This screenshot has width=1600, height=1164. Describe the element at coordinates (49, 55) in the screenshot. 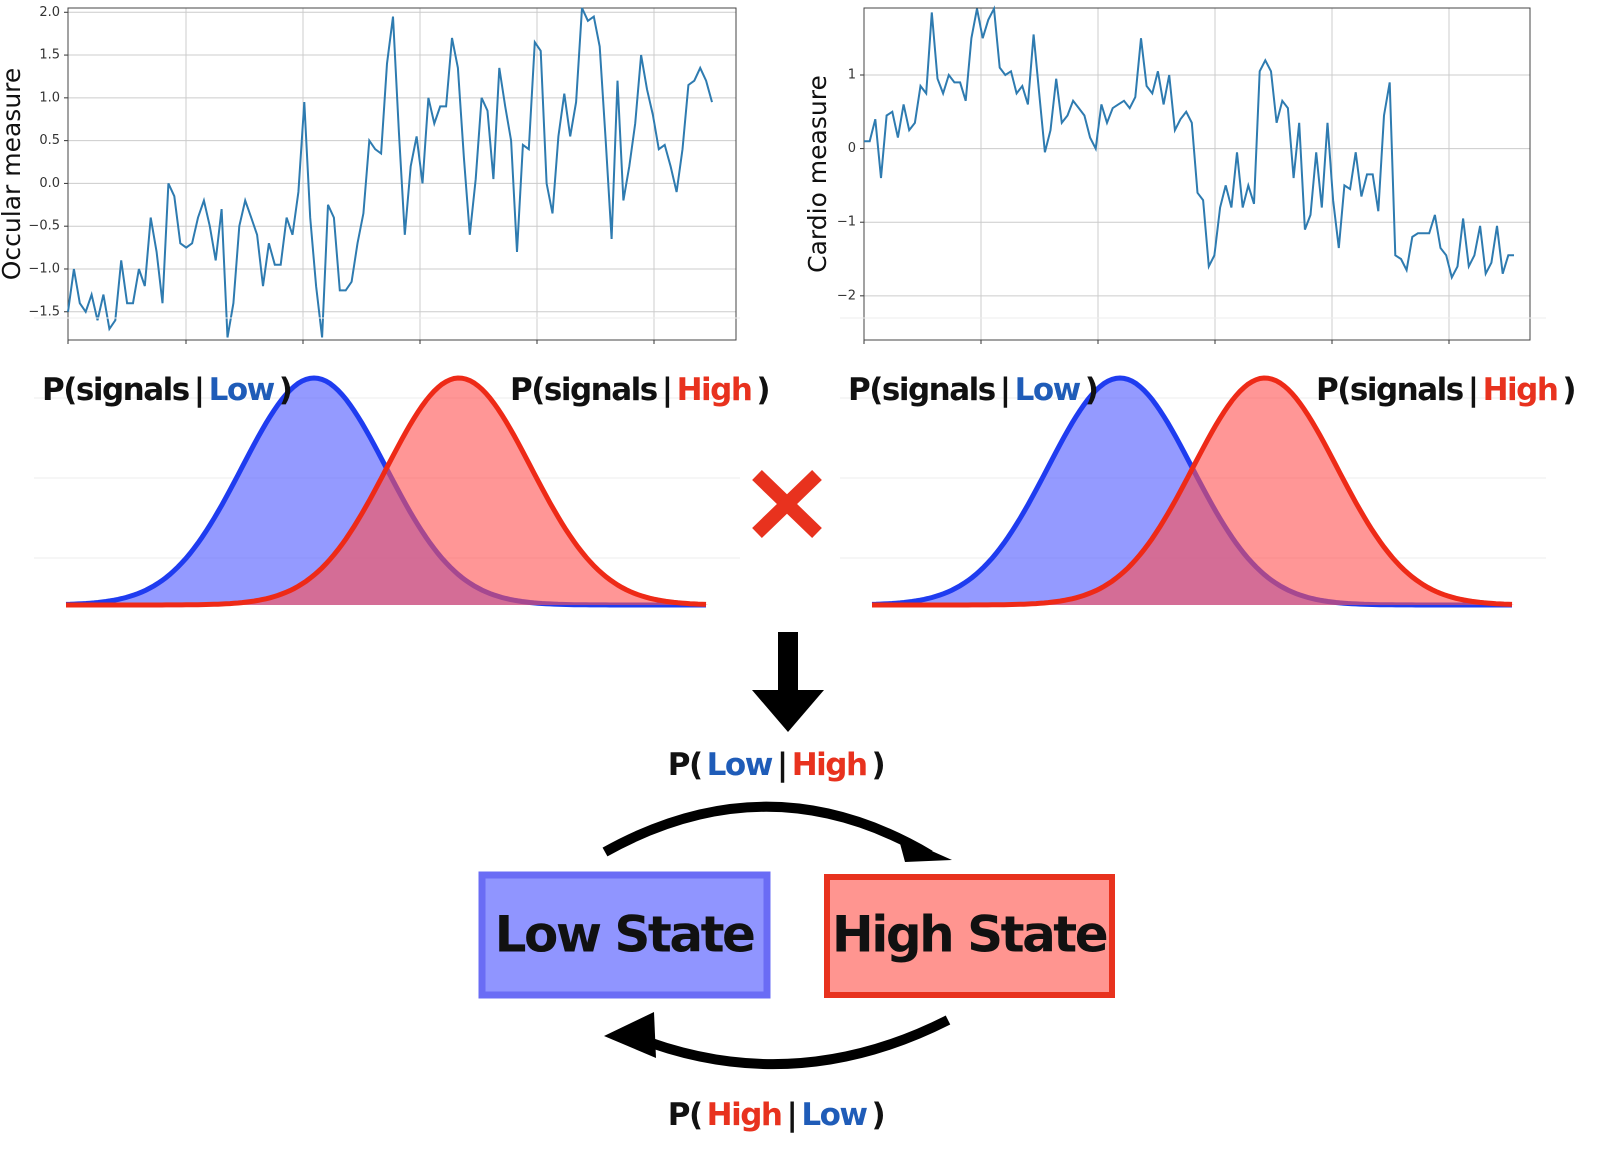

I see `y-tick-label: 1.5` at that location.